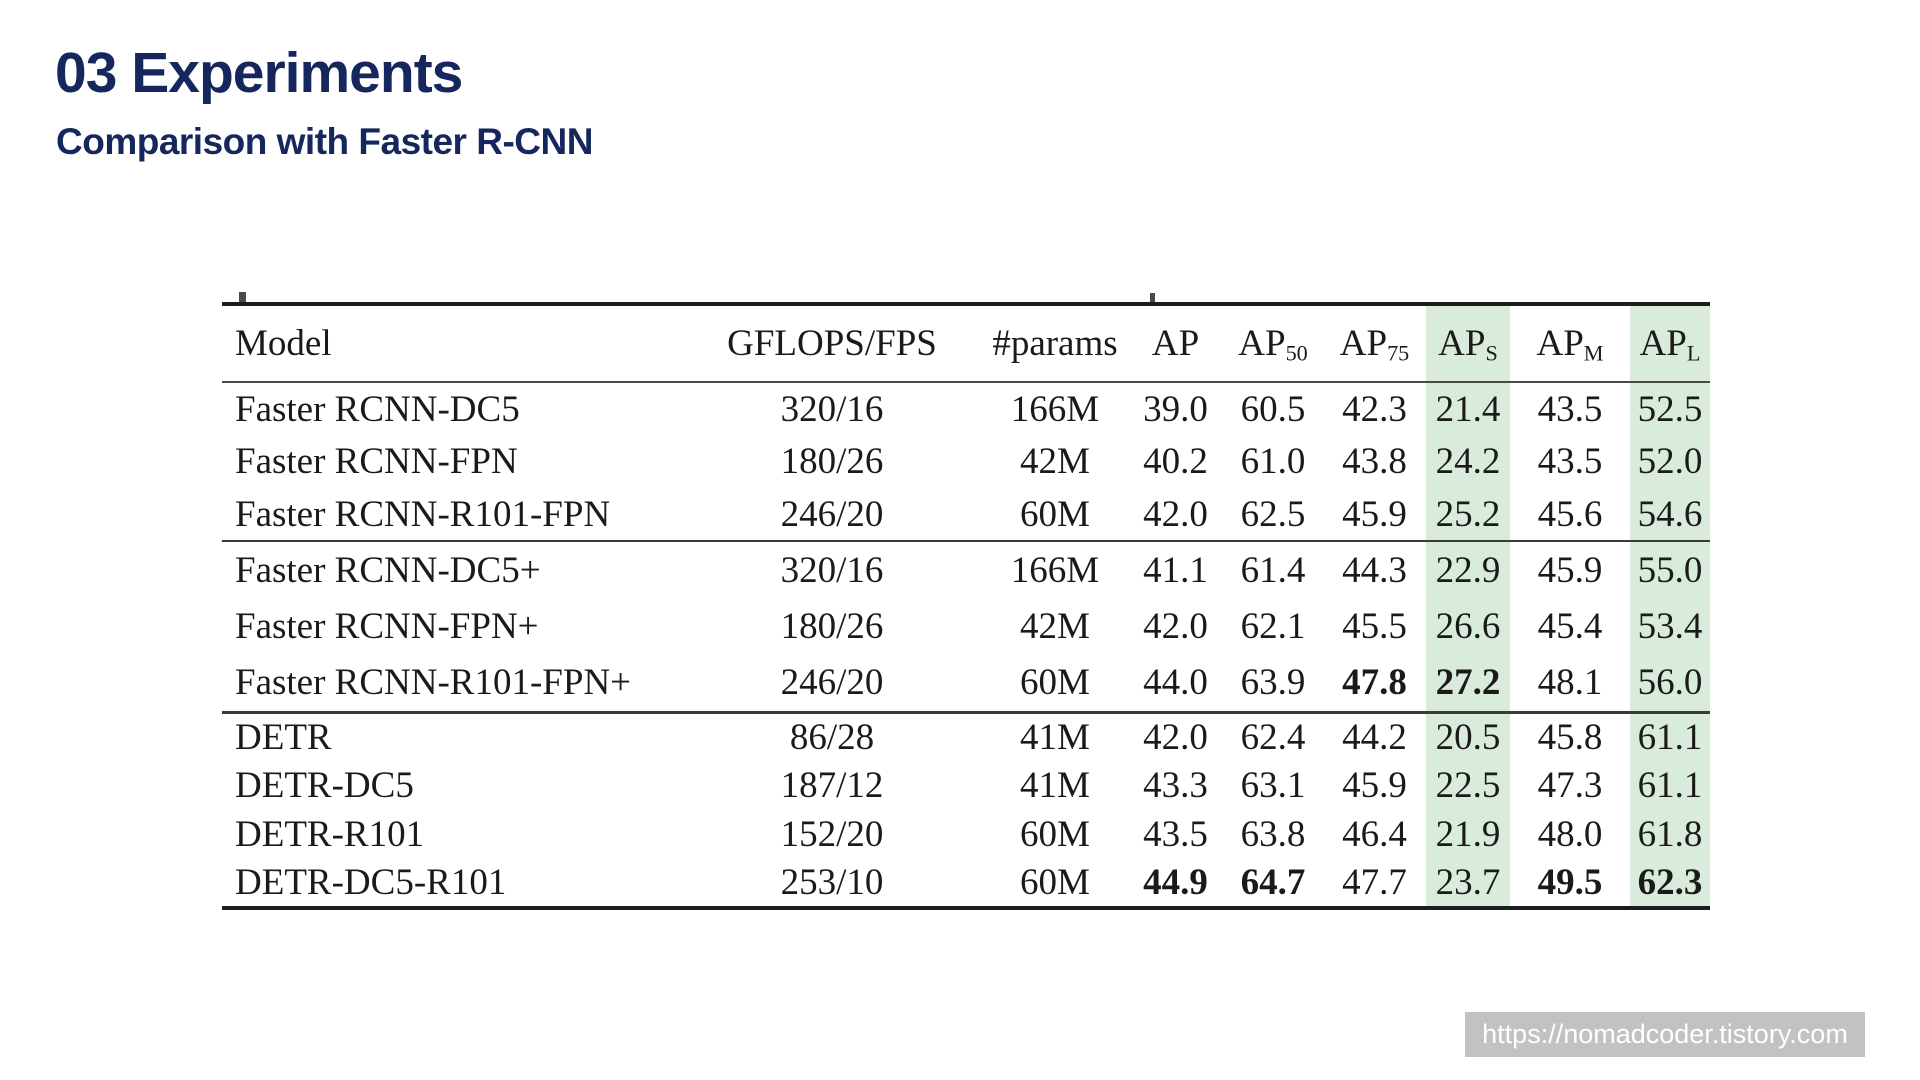  Describe the element at coordinates (1570, 514) in the screenshot. I see `metric-cell: 45.6` at that location.